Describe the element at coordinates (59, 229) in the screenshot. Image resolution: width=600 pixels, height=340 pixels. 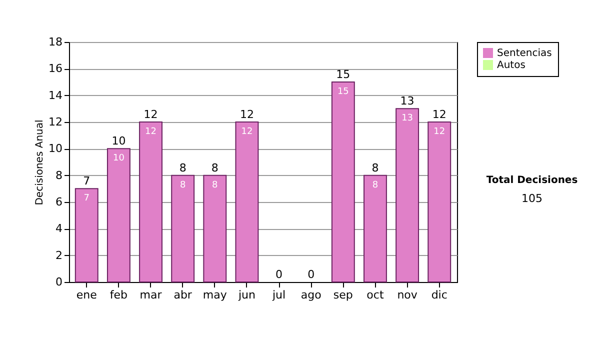
I see `y-tick-label: 4` at that location.